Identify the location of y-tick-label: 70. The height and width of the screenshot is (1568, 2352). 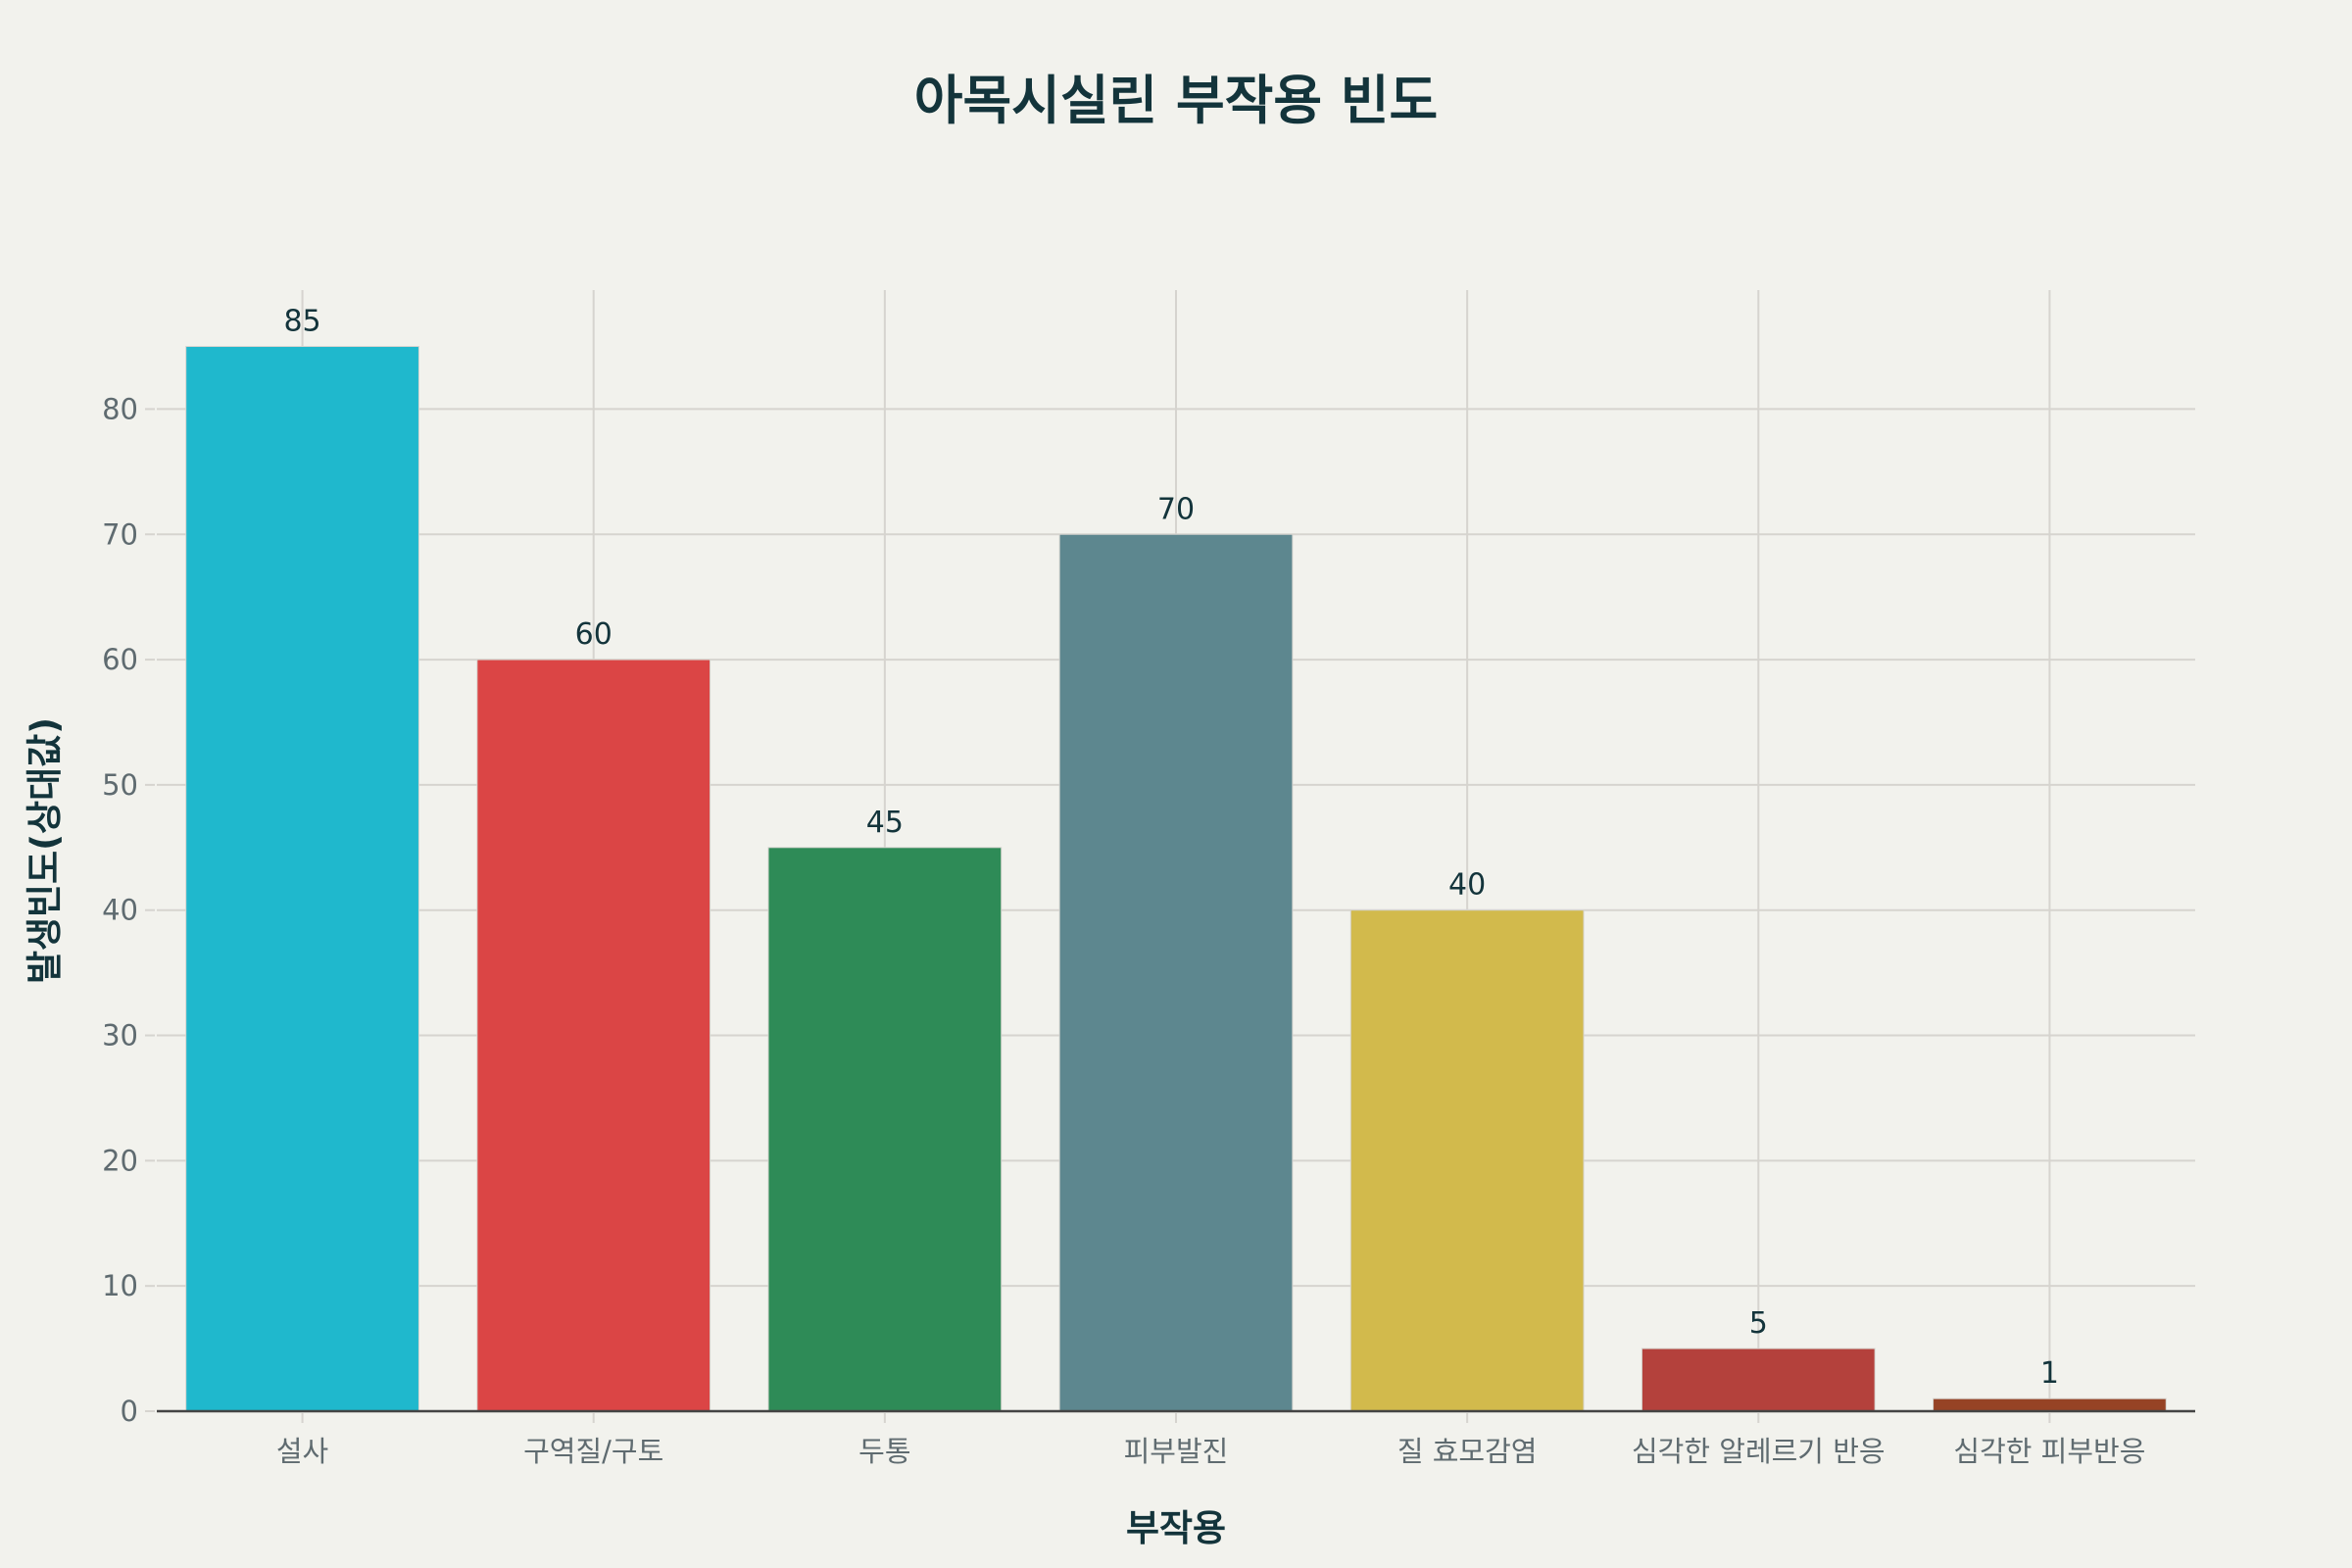
(120, 534).